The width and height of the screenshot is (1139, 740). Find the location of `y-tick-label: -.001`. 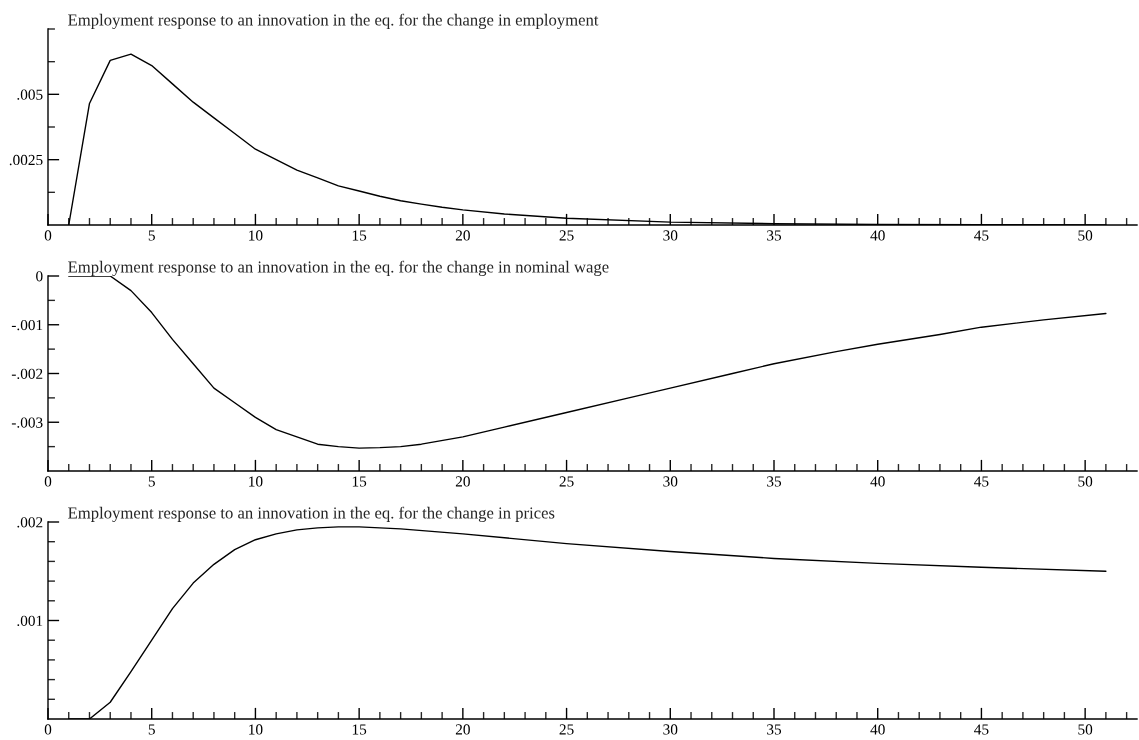

y-tick-label: -.001 is located at coordinates (27, 325).